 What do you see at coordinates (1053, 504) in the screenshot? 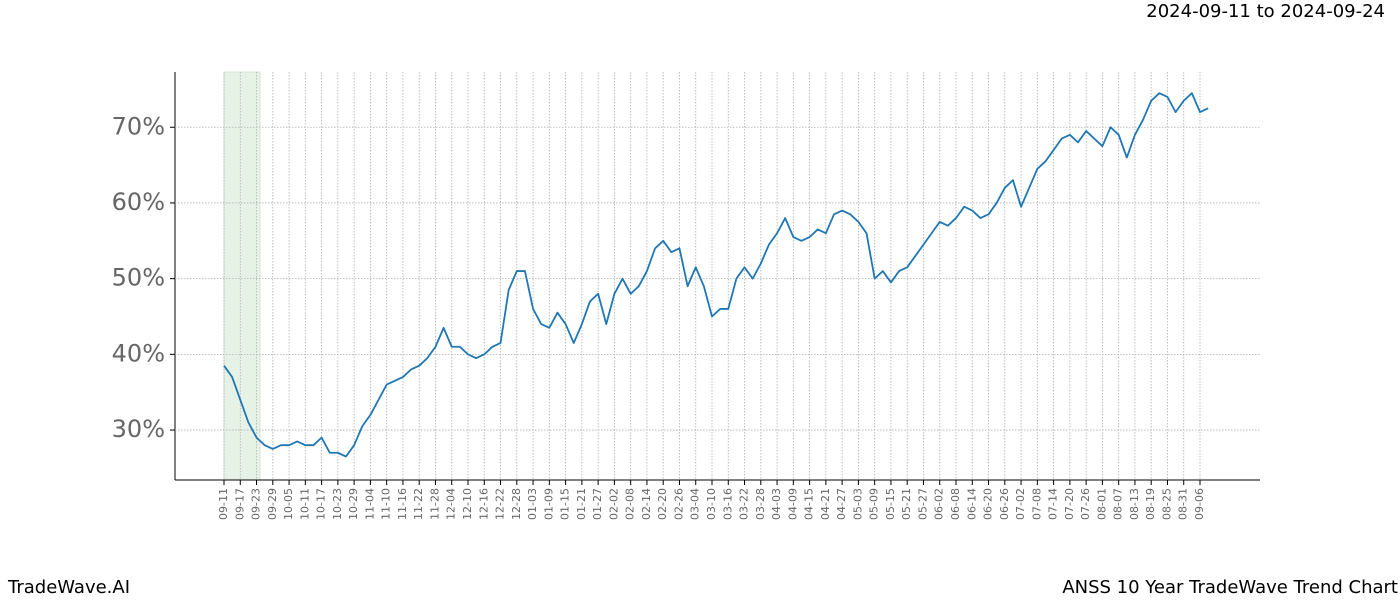
I see `x-tick-label: 07-14` at bounding box center [1053, 504].